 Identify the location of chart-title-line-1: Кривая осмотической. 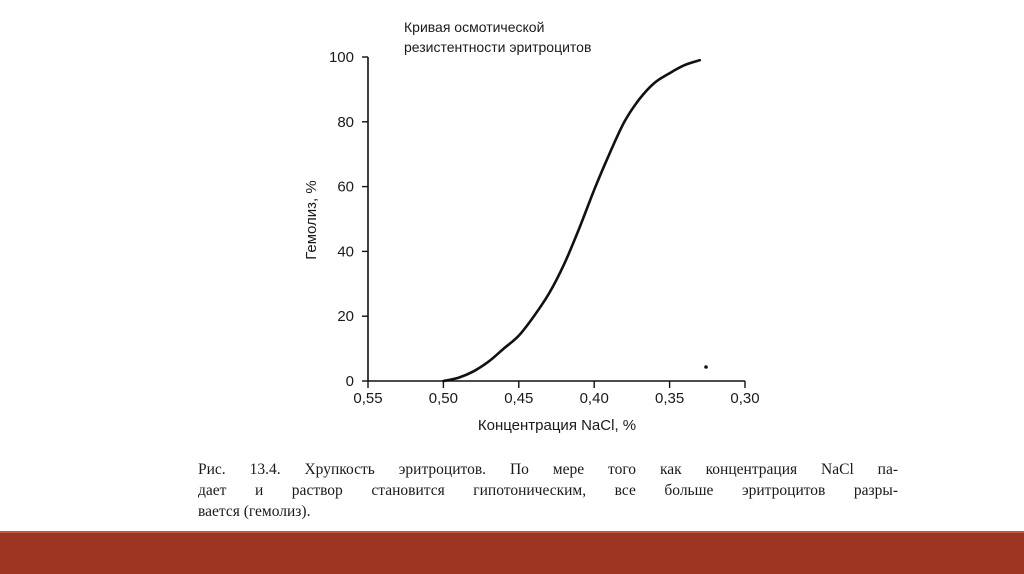
(474, 27).